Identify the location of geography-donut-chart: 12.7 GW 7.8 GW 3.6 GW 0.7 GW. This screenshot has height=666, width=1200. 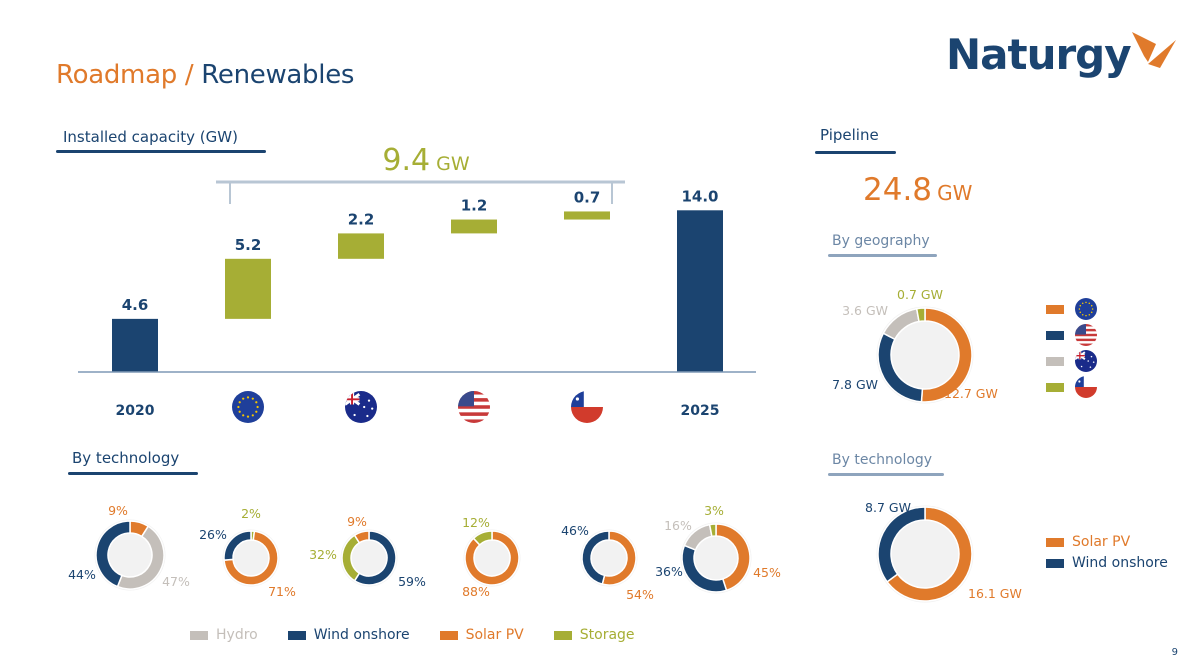
(915, 345).